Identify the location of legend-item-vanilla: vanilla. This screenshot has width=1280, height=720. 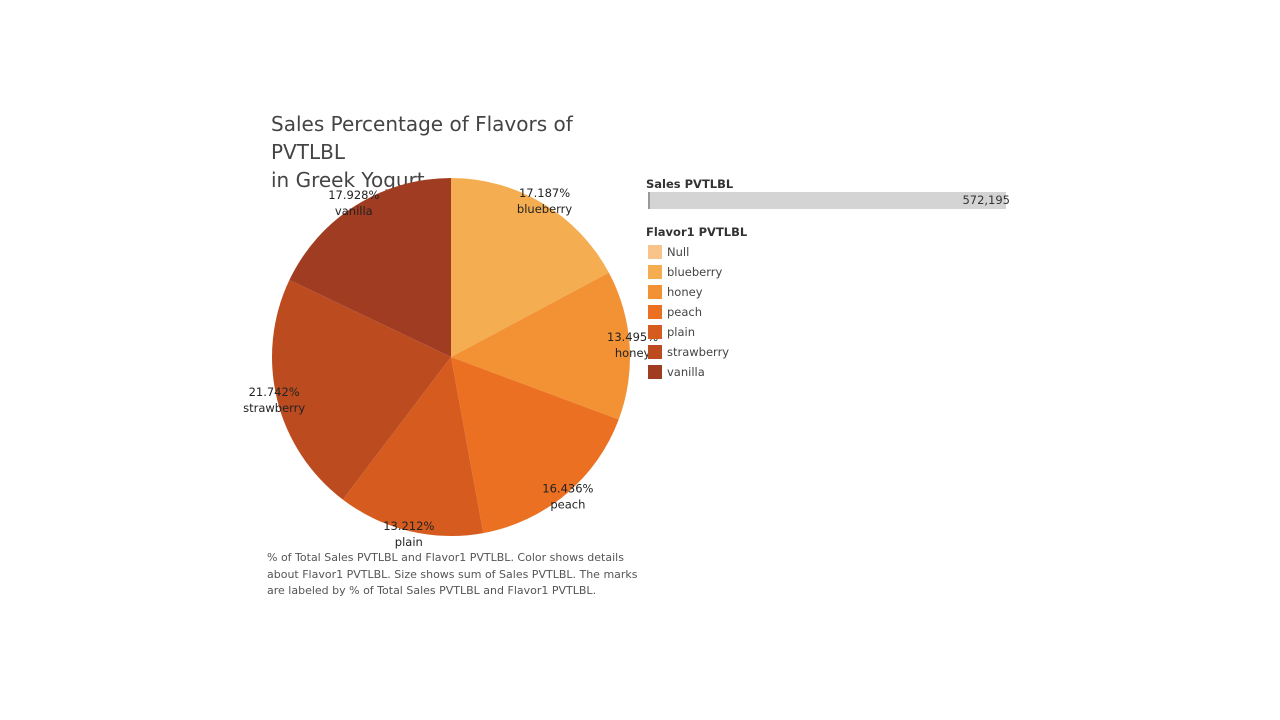
(688, 372).